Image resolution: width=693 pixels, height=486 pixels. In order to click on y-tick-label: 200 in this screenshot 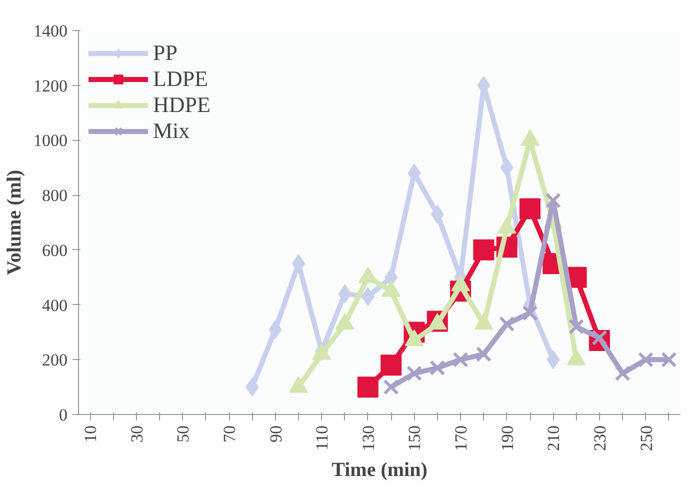, I will do `click(55, 360)`.